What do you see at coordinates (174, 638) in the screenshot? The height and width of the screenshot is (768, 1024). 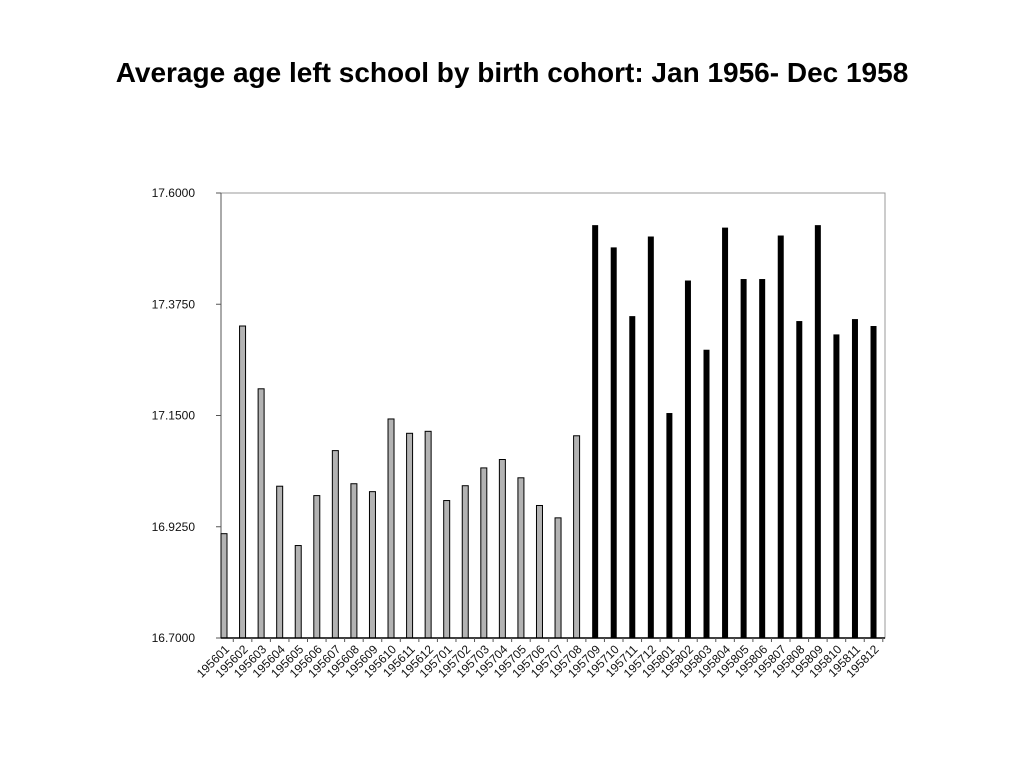 I see `y-tick-label: 16.7000` at bounding box center [174, 638].